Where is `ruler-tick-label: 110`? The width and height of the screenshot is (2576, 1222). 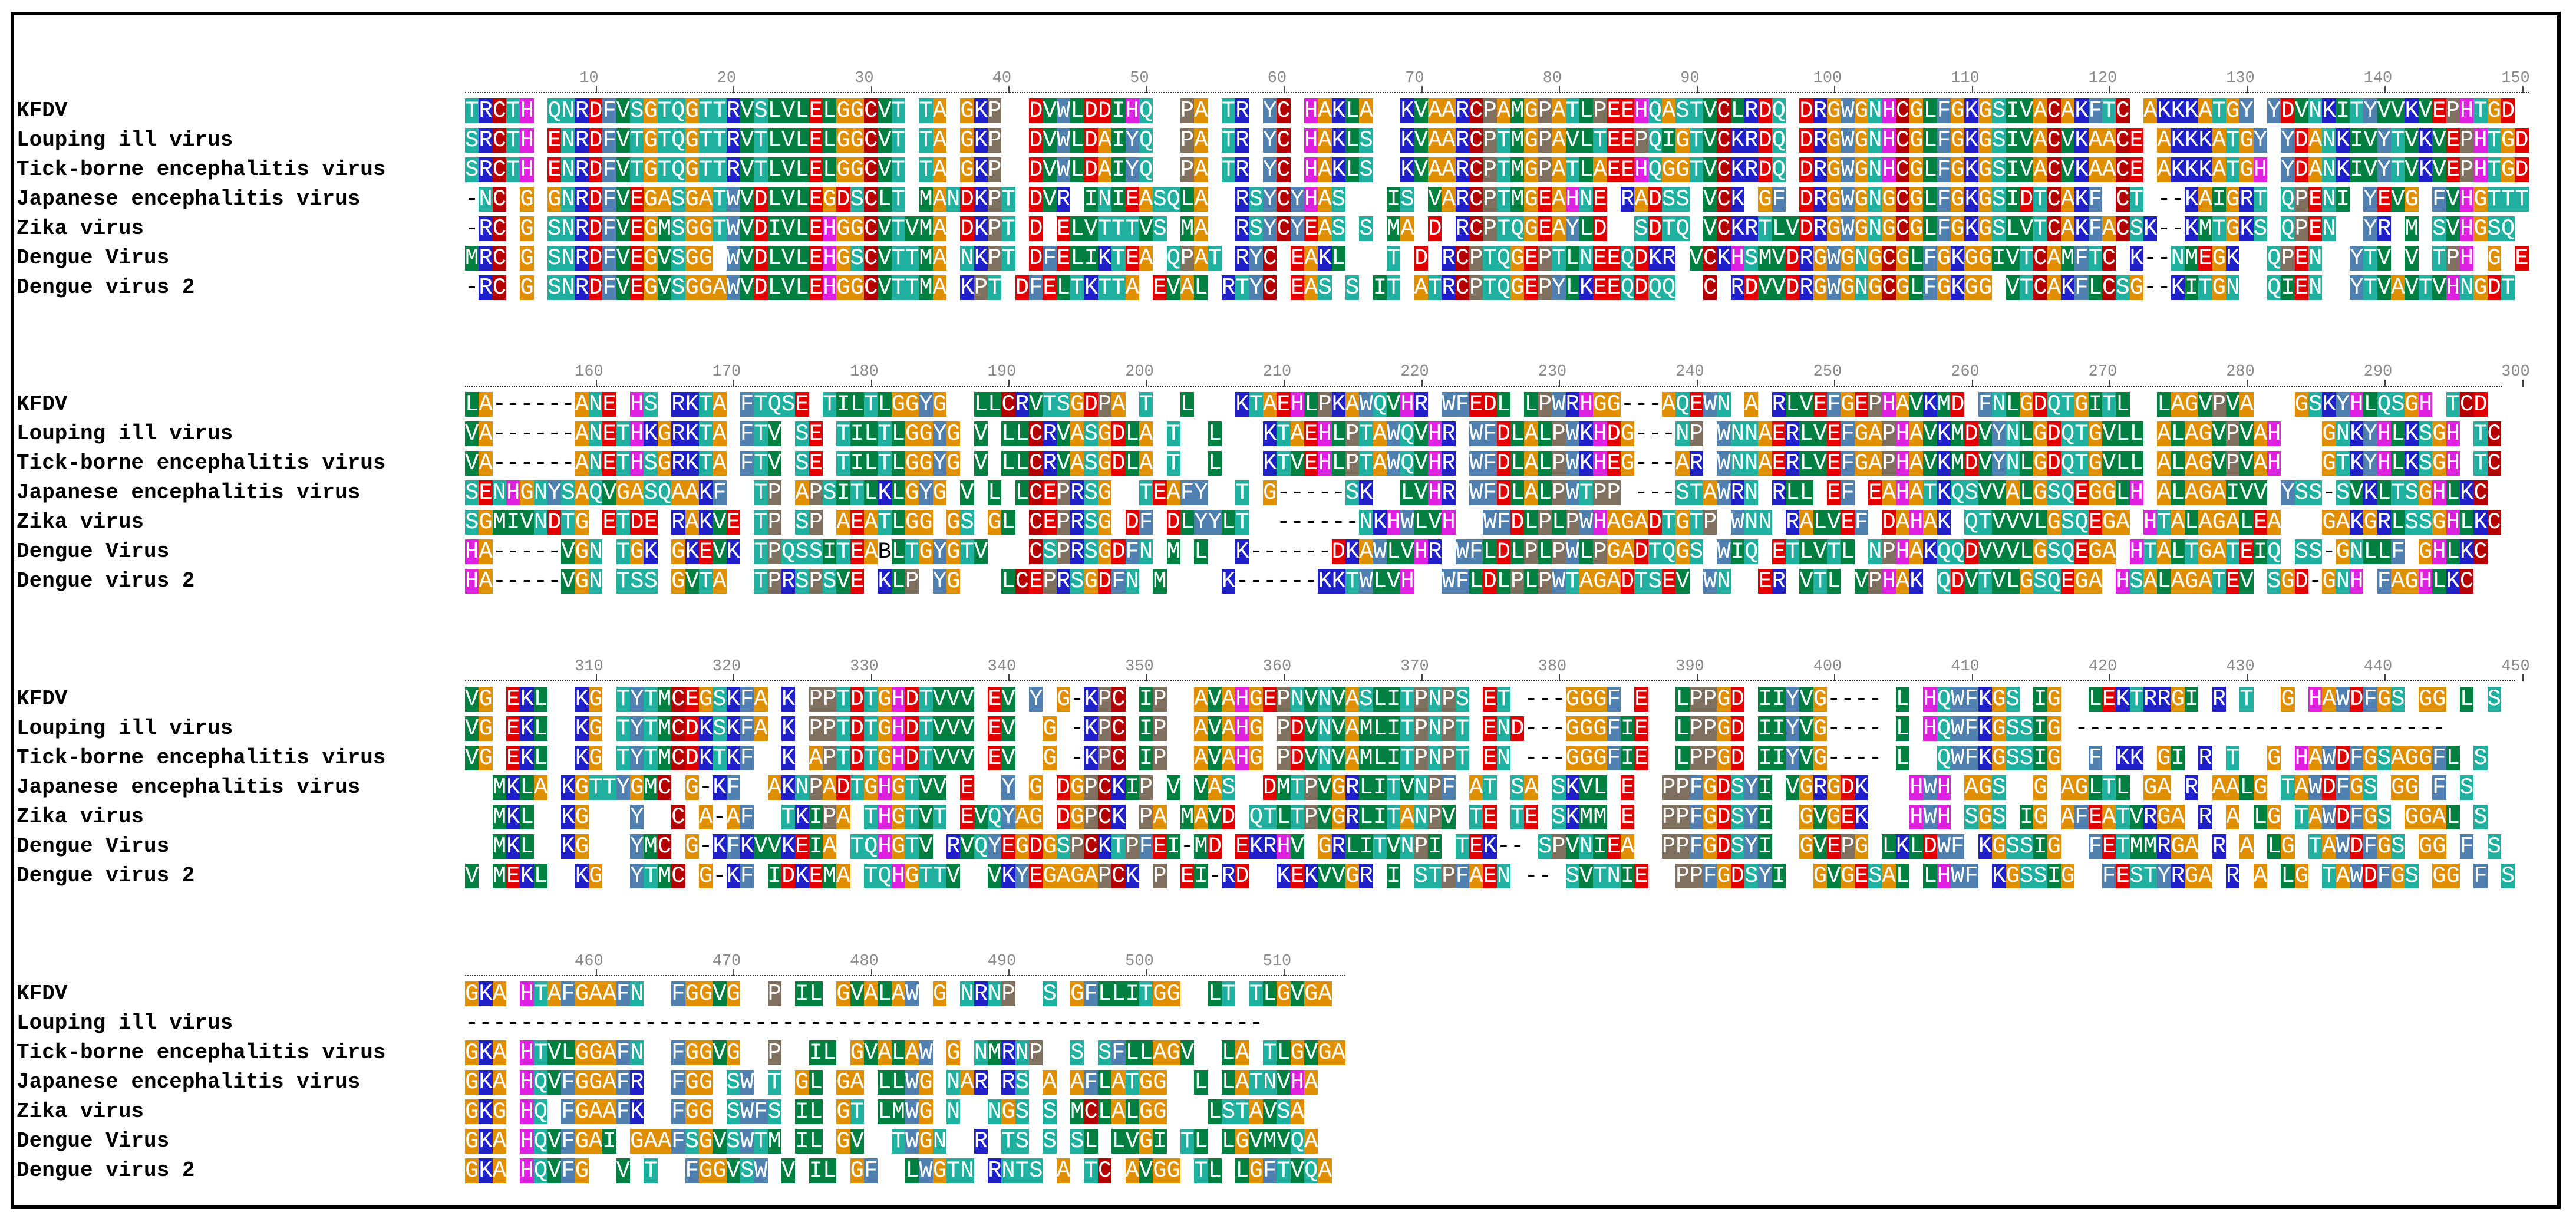
ruler-tick-label: 110 is located at coordinates (1966, 78).